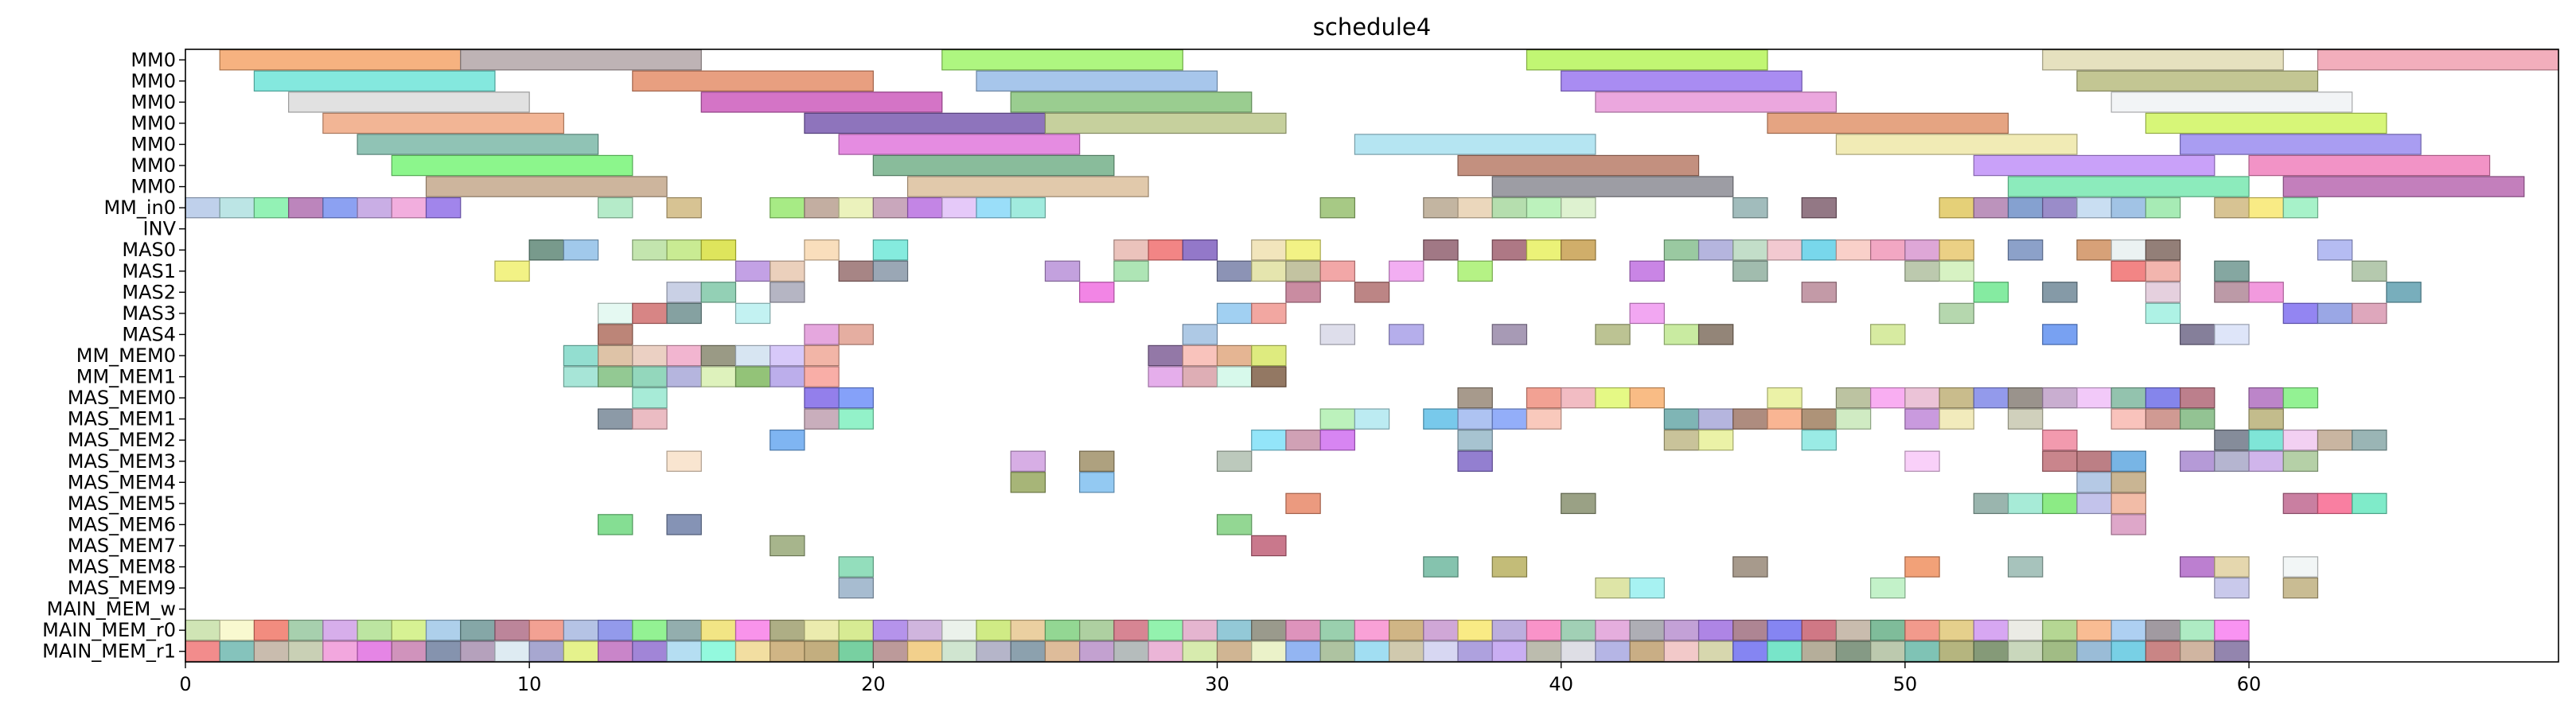 The image size is (2576, 716). Describe the element at coordinates (149, 313) in the screenshot. I see `y-tick-label: MAS3` at that location.